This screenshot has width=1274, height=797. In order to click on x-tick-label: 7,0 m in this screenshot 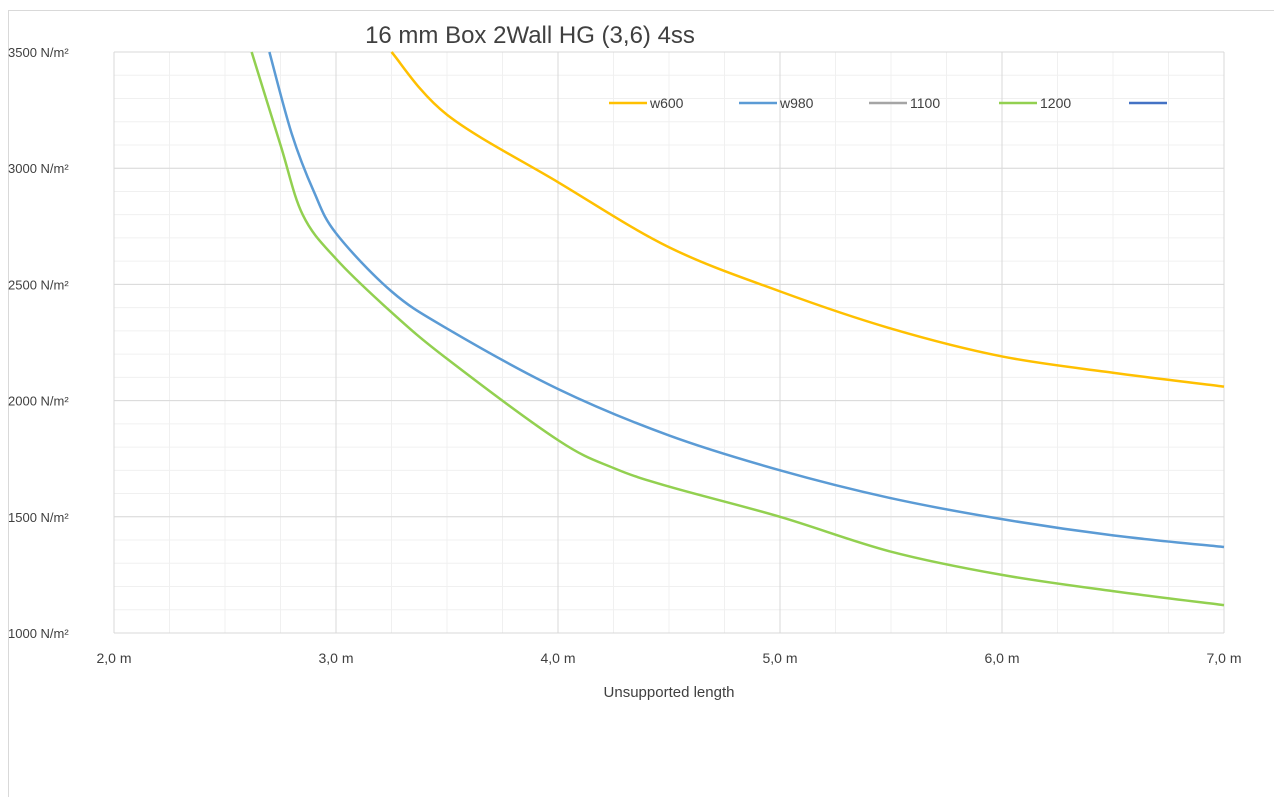, I will do `click(1223, 658)`.